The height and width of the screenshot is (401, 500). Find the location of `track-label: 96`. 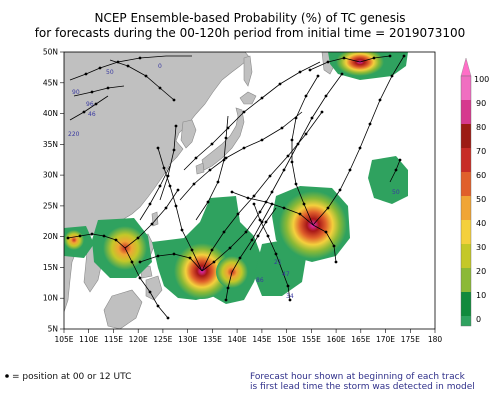

track-label: 96 is located at coordinates (90, 104).